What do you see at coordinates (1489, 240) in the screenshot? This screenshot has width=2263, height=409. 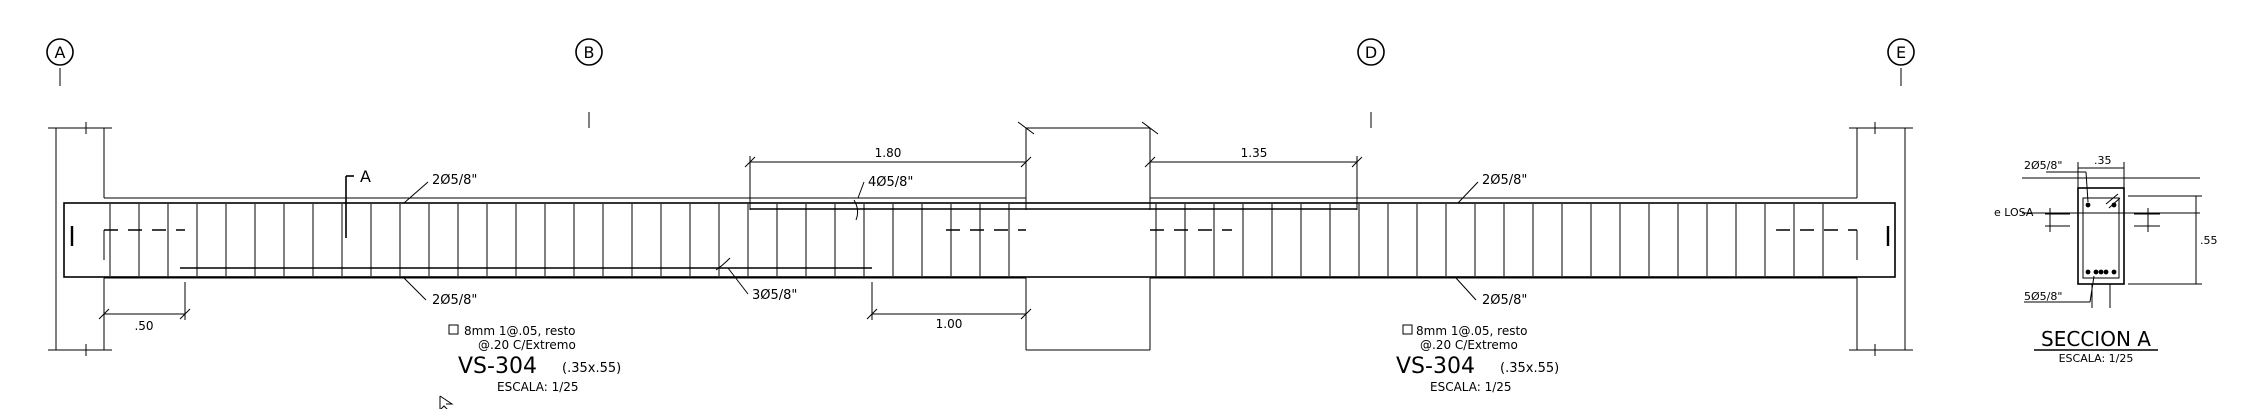 I see `stirrups-right` at bounding box center [1489, 240].